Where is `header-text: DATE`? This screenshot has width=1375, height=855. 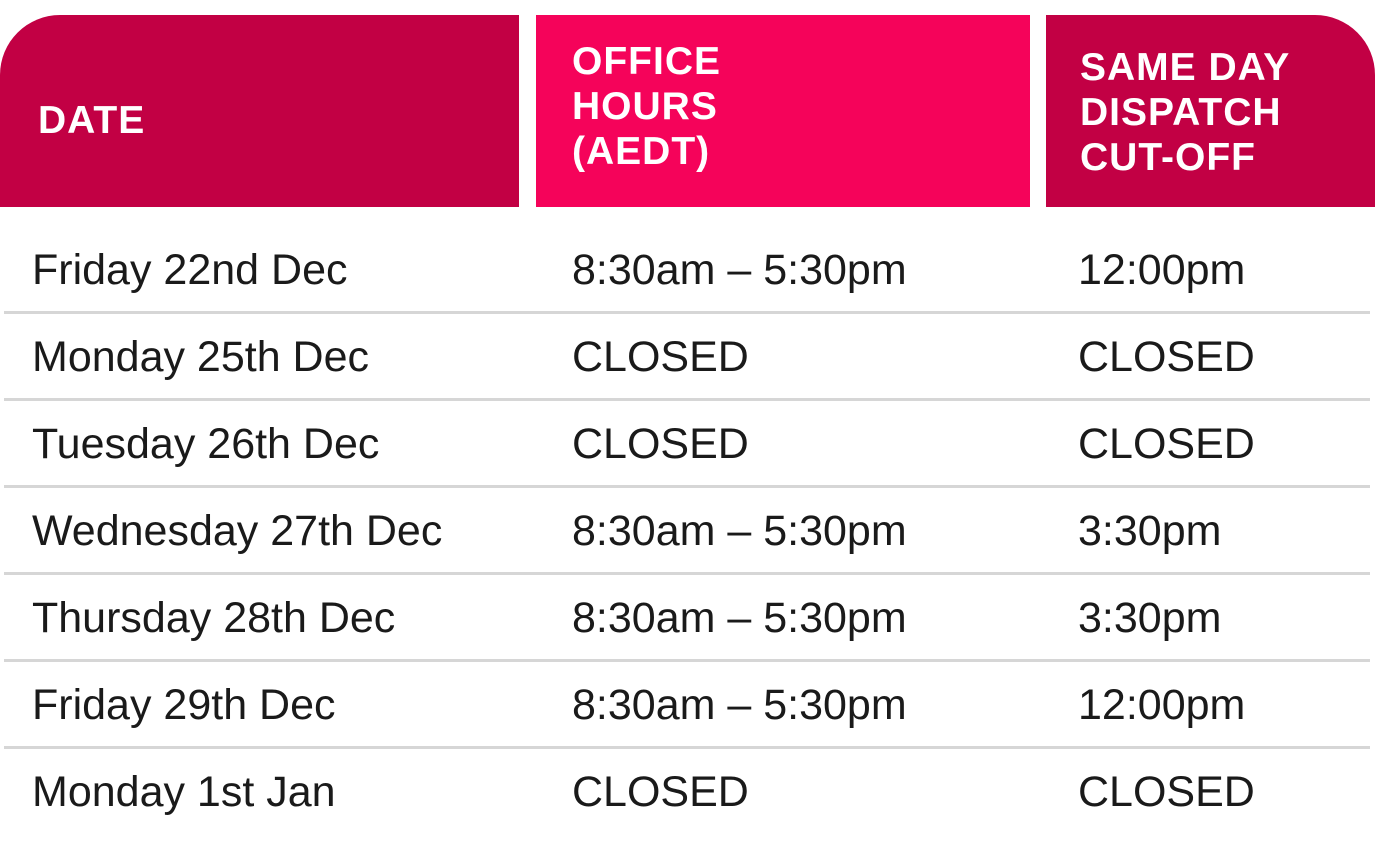
header-text: DATE is located at coordinates (92, 120).